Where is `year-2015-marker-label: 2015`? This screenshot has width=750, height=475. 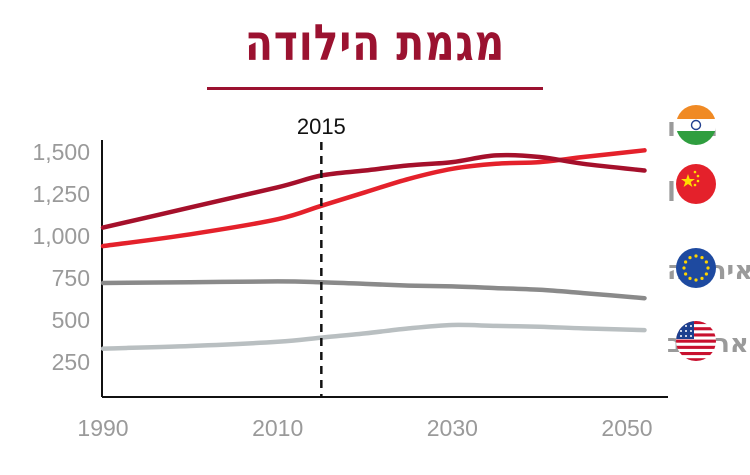
year-2015-marker-label: 2015 is located at coordinates (321, 126).